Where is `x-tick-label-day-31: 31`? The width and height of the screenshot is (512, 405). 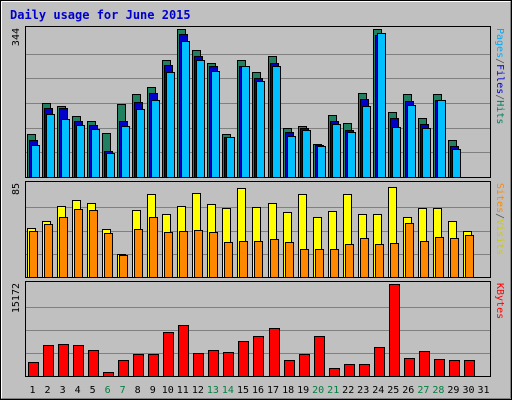 x-tick-label-day-31: 31 is located at coordinates (483, 390).